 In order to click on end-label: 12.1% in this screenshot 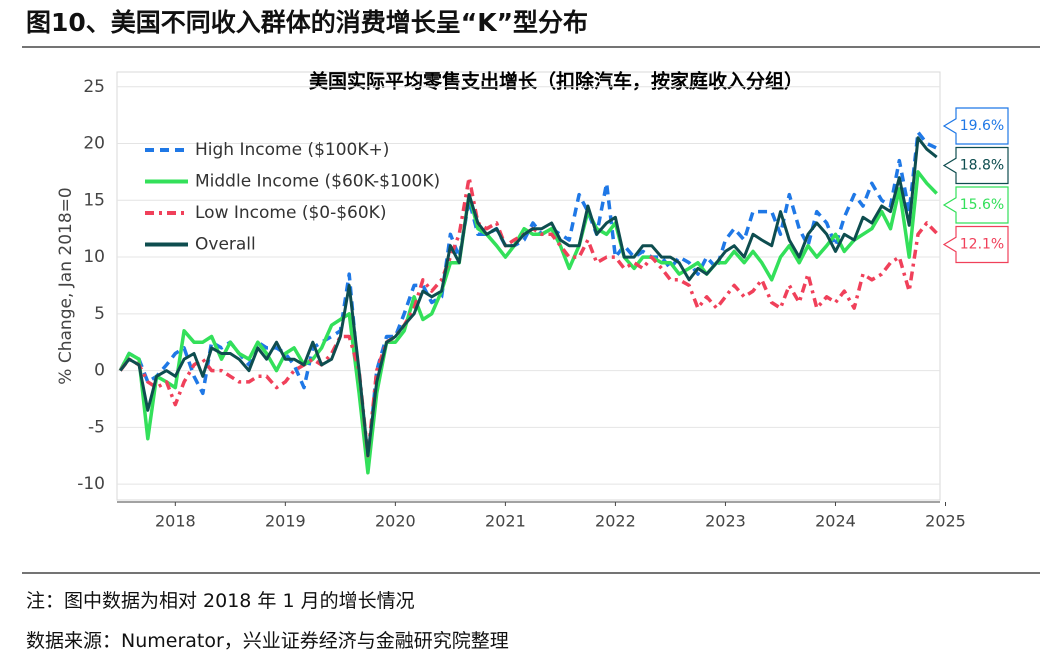, I will do `click(982, 245)`.